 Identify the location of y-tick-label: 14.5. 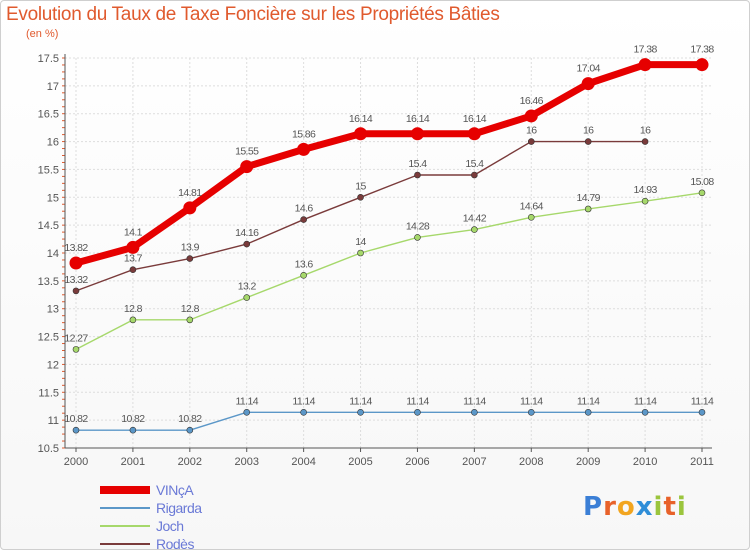
(48, 226).